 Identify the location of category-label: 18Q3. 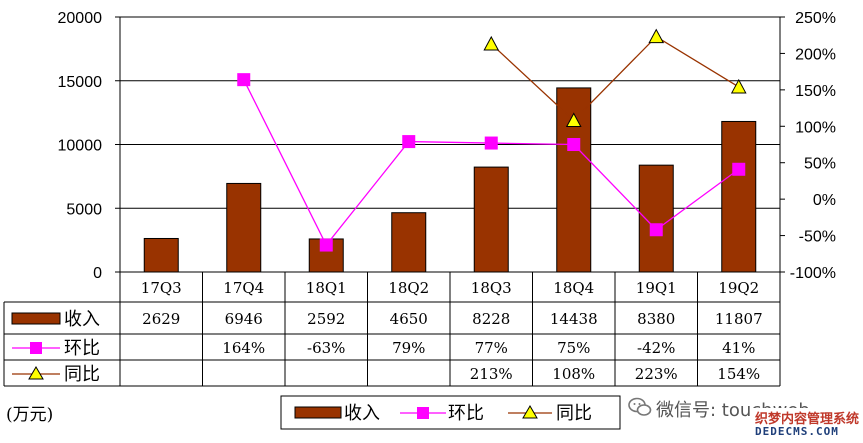
(491, 288).